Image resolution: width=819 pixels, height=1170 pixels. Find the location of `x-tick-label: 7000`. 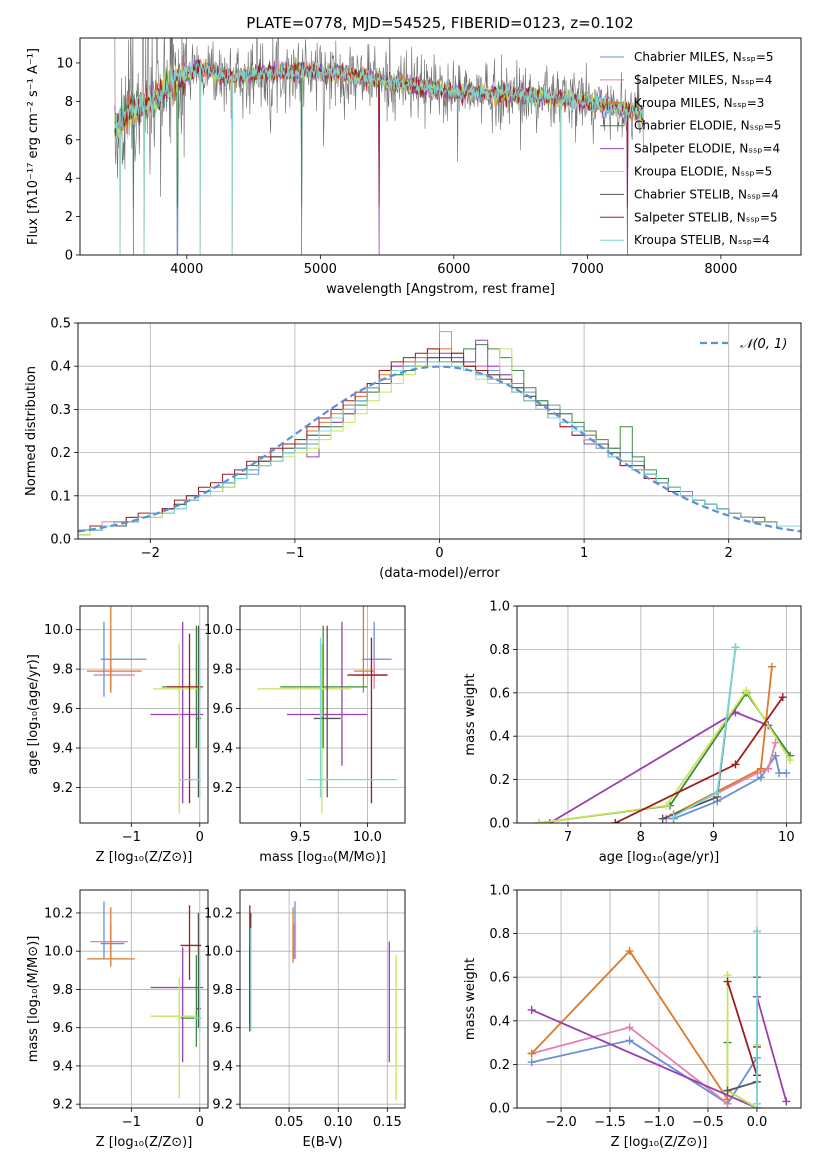

x-tick-label: 7000 is located at coordinates (587, 269).